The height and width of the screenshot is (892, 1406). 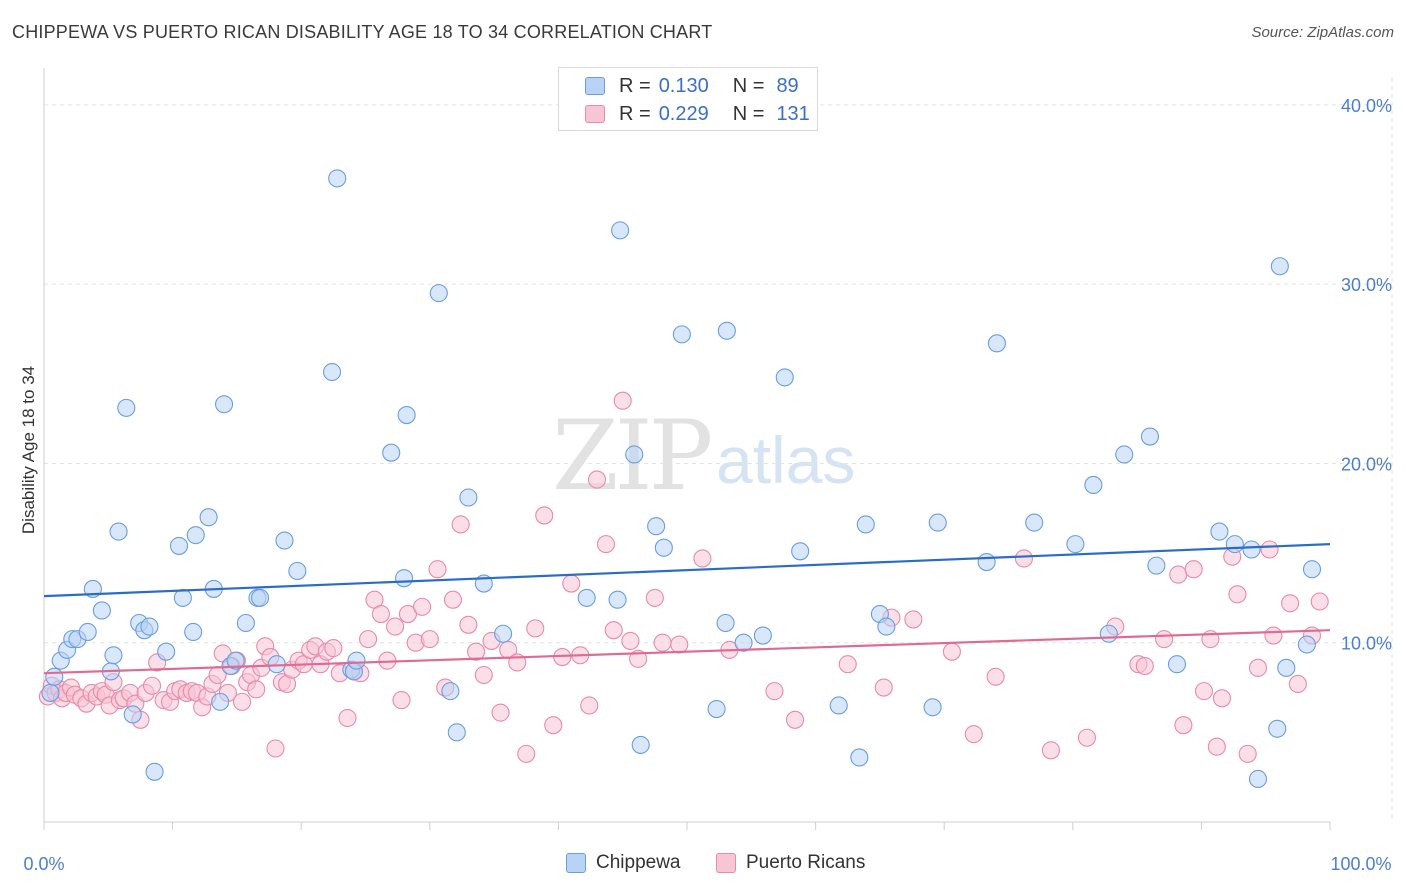 What do you see at coordinates (1366, 285) in the screenshot?
I see `y-tick-label: 30.0%` at bounding box center [1366, 285].